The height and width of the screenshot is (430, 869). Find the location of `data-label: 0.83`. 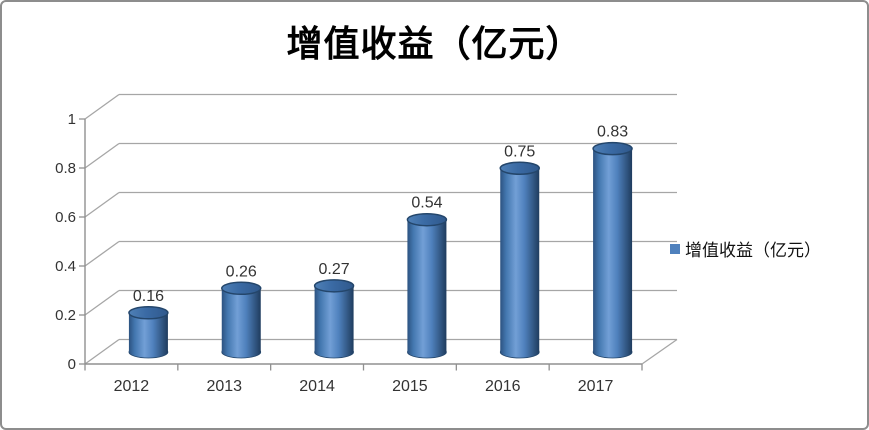

data-label: 0.83 is located at coordinates (612, 132).